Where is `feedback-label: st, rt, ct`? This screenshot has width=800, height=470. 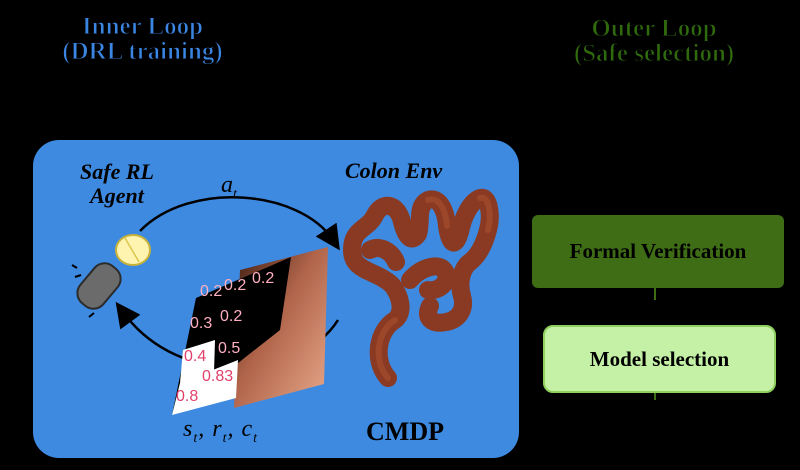 feedback-label: st, rt, ct is located at coordinates (221, 431).